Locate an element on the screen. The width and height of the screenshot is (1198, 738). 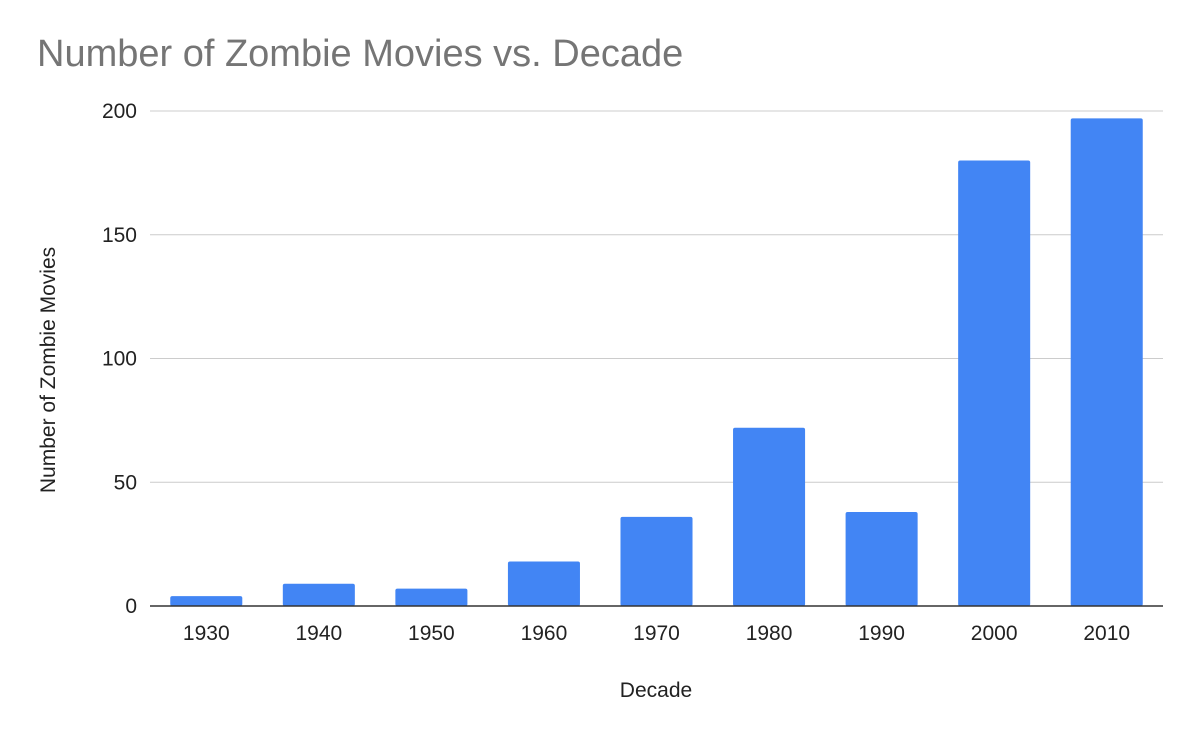
bar-1980 is located at coordinates (769, 516).